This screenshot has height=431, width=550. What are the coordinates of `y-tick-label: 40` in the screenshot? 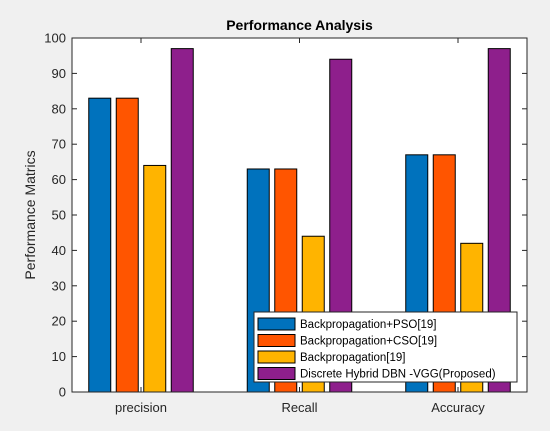 It's located at (59, 250).